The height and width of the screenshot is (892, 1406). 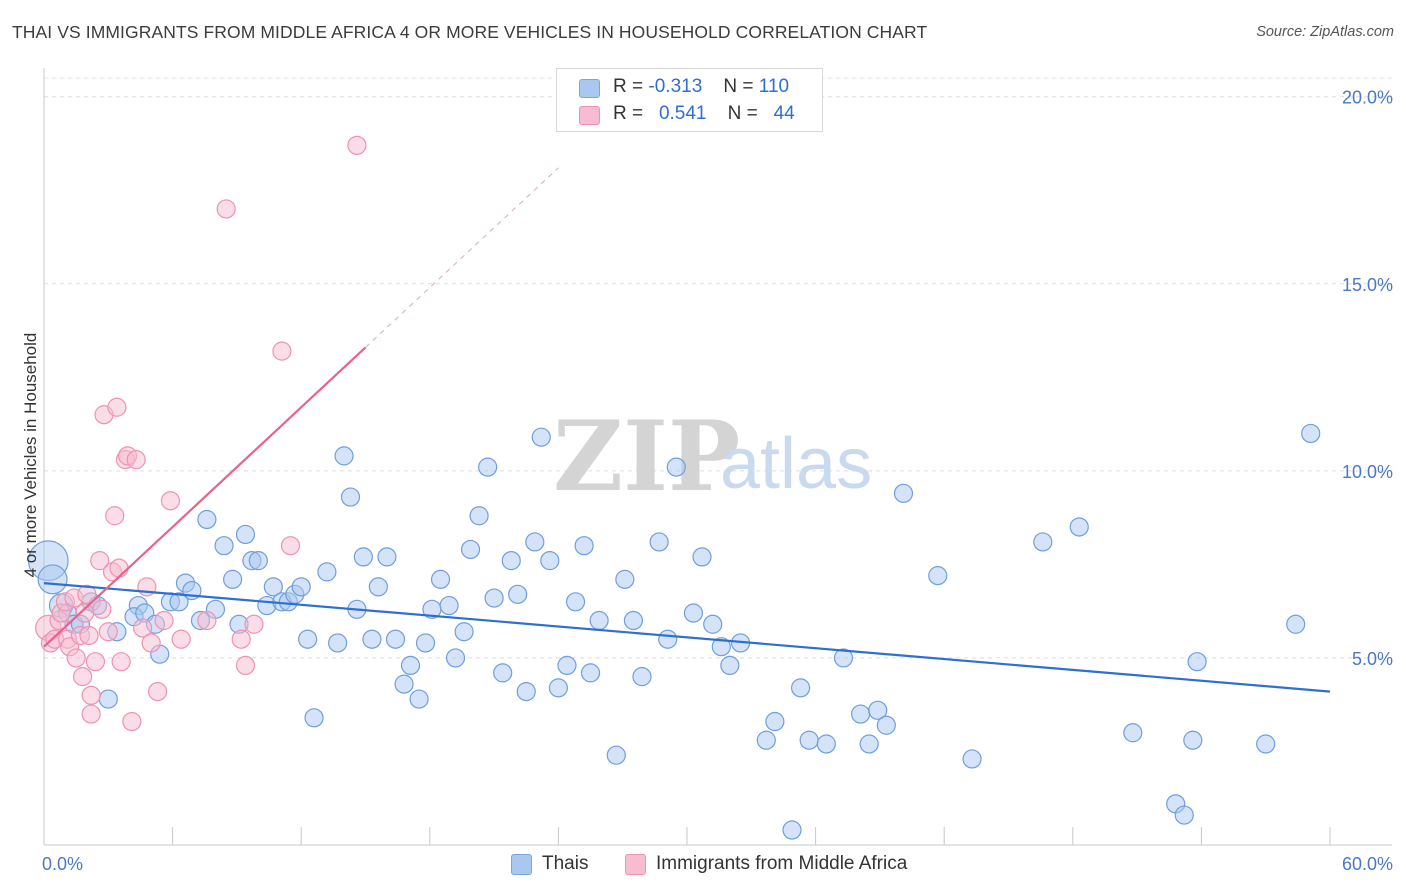 What do you see at coordinates (1367, 864) in the screenshot?
I see `x-tick-label: 60.0%` at bounding box center [1367, 864].